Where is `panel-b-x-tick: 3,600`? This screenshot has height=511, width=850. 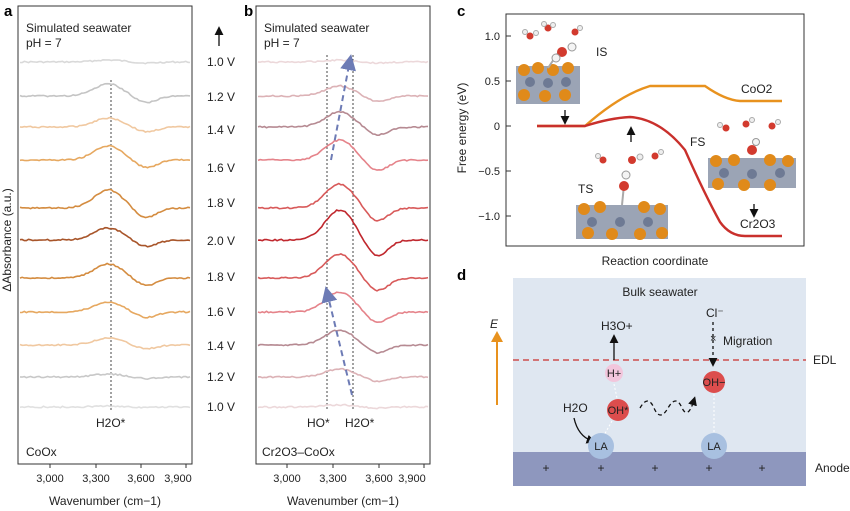
panel-b-x-tick: 3,600 is located at coordinates (379, 479).